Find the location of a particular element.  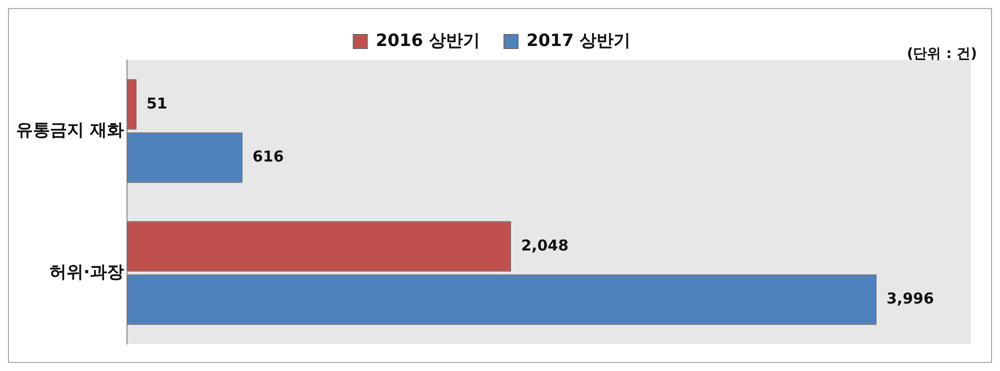

data-label: 3,996 is located at coordinates (910, 299).